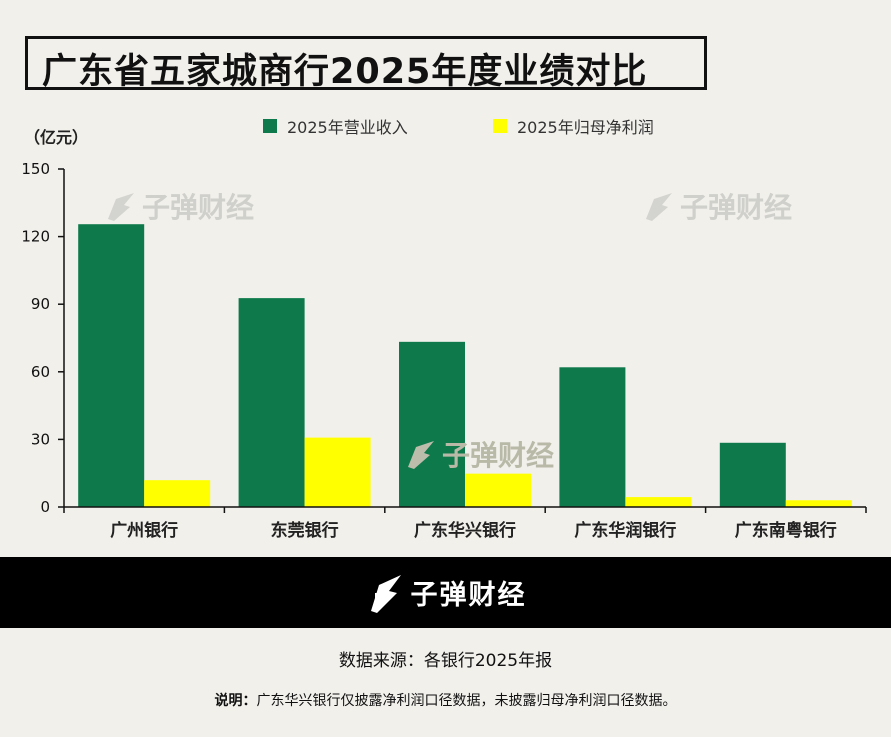  Describe the element at coordinates (347, 127) in the screenshot. I see `legend-label-revenue: 2025年营业收入` at that location.